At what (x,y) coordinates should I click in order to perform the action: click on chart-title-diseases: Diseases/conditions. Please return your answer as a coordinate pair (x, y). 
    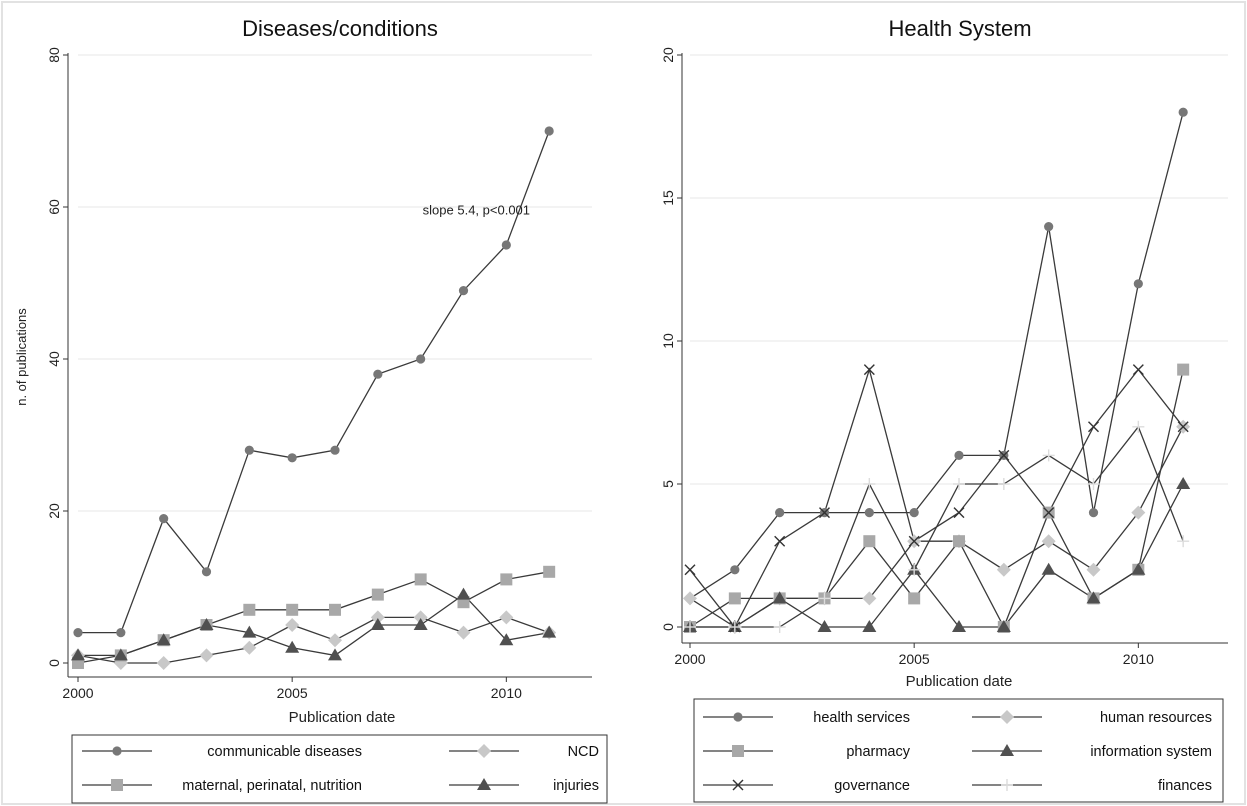
    Looking at the image, I should click on (340, 28).